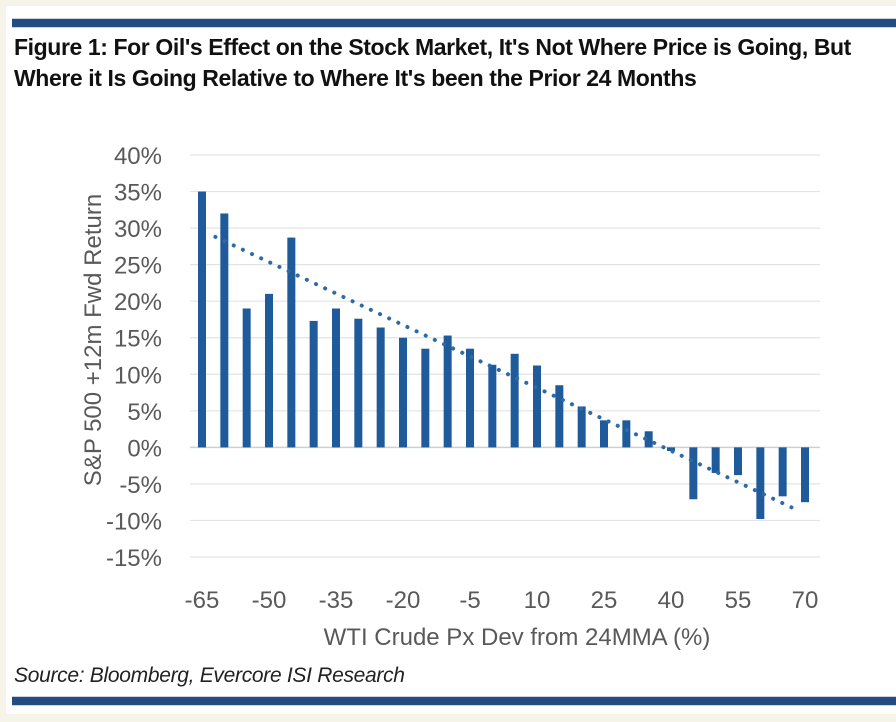  Describe the element at coordinates (138, 339) in the screenshot. I see `y-tick-label: 15%` at that location.